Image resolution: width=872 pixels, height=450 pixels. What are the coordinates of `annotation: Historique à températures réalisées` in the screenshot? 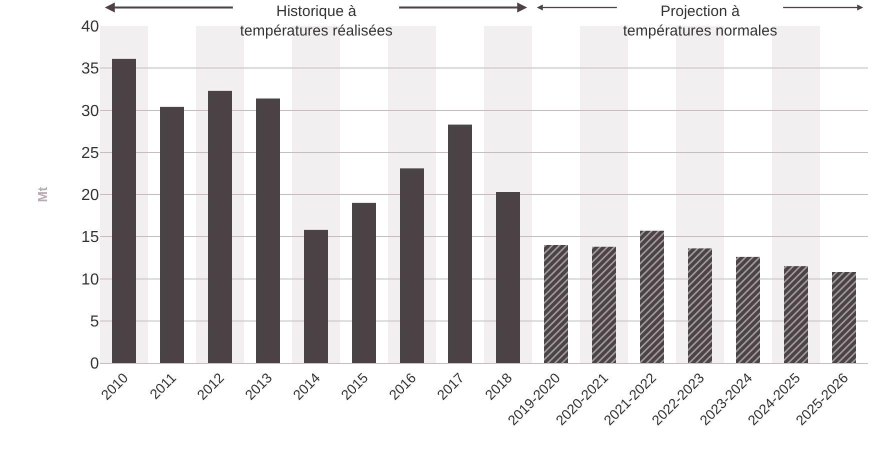 It's located at (316, 21).